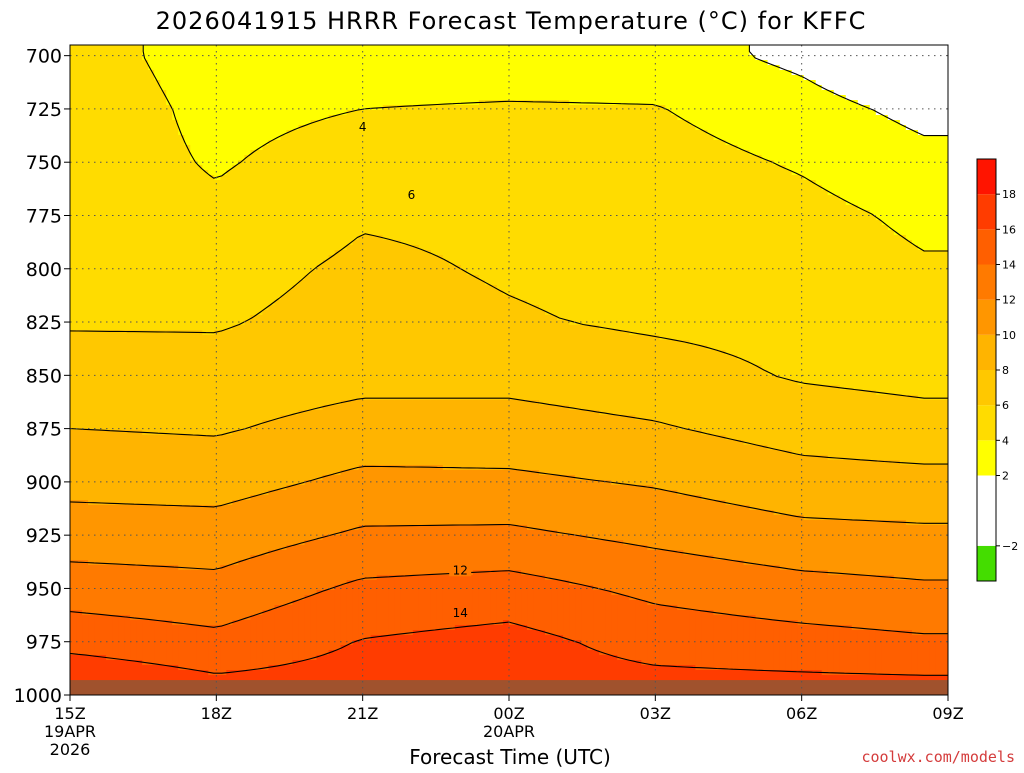  I want to click on x-axis-label: Forecast Time (UTC), so click(510, 756).